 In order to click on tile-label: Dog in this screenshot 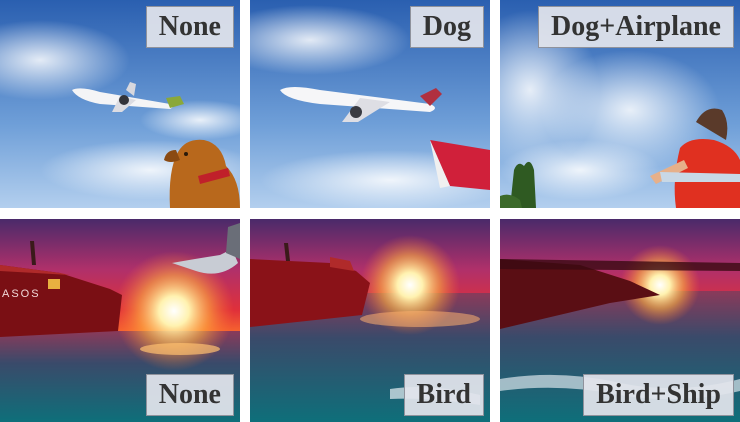, I will do `click(446, 27)`.